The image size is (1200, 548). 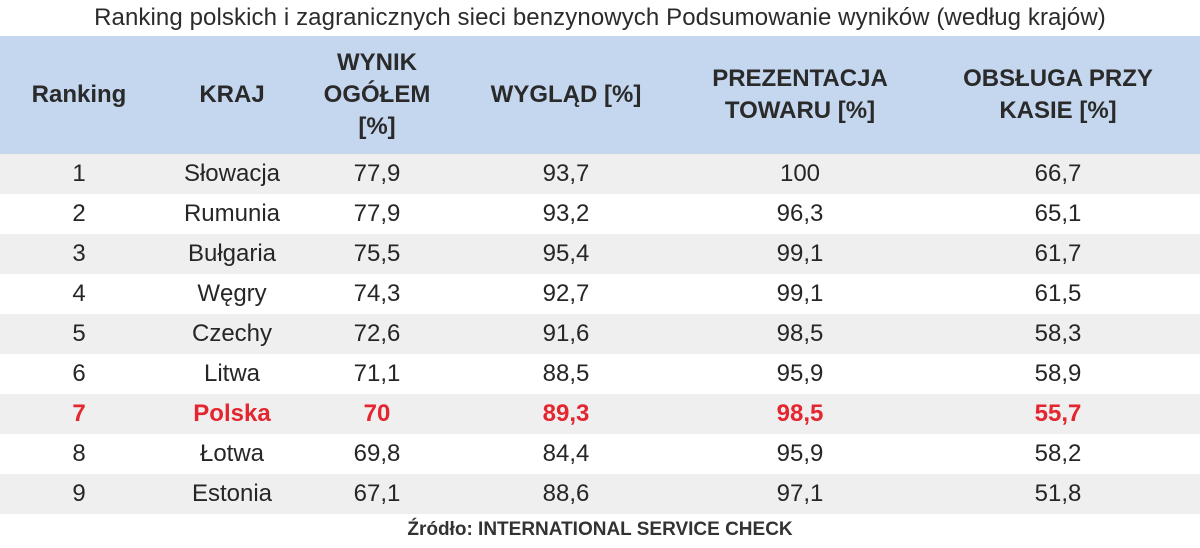 I want to click on header-line: WYGLĄD [%], so click(x=566, y=94).